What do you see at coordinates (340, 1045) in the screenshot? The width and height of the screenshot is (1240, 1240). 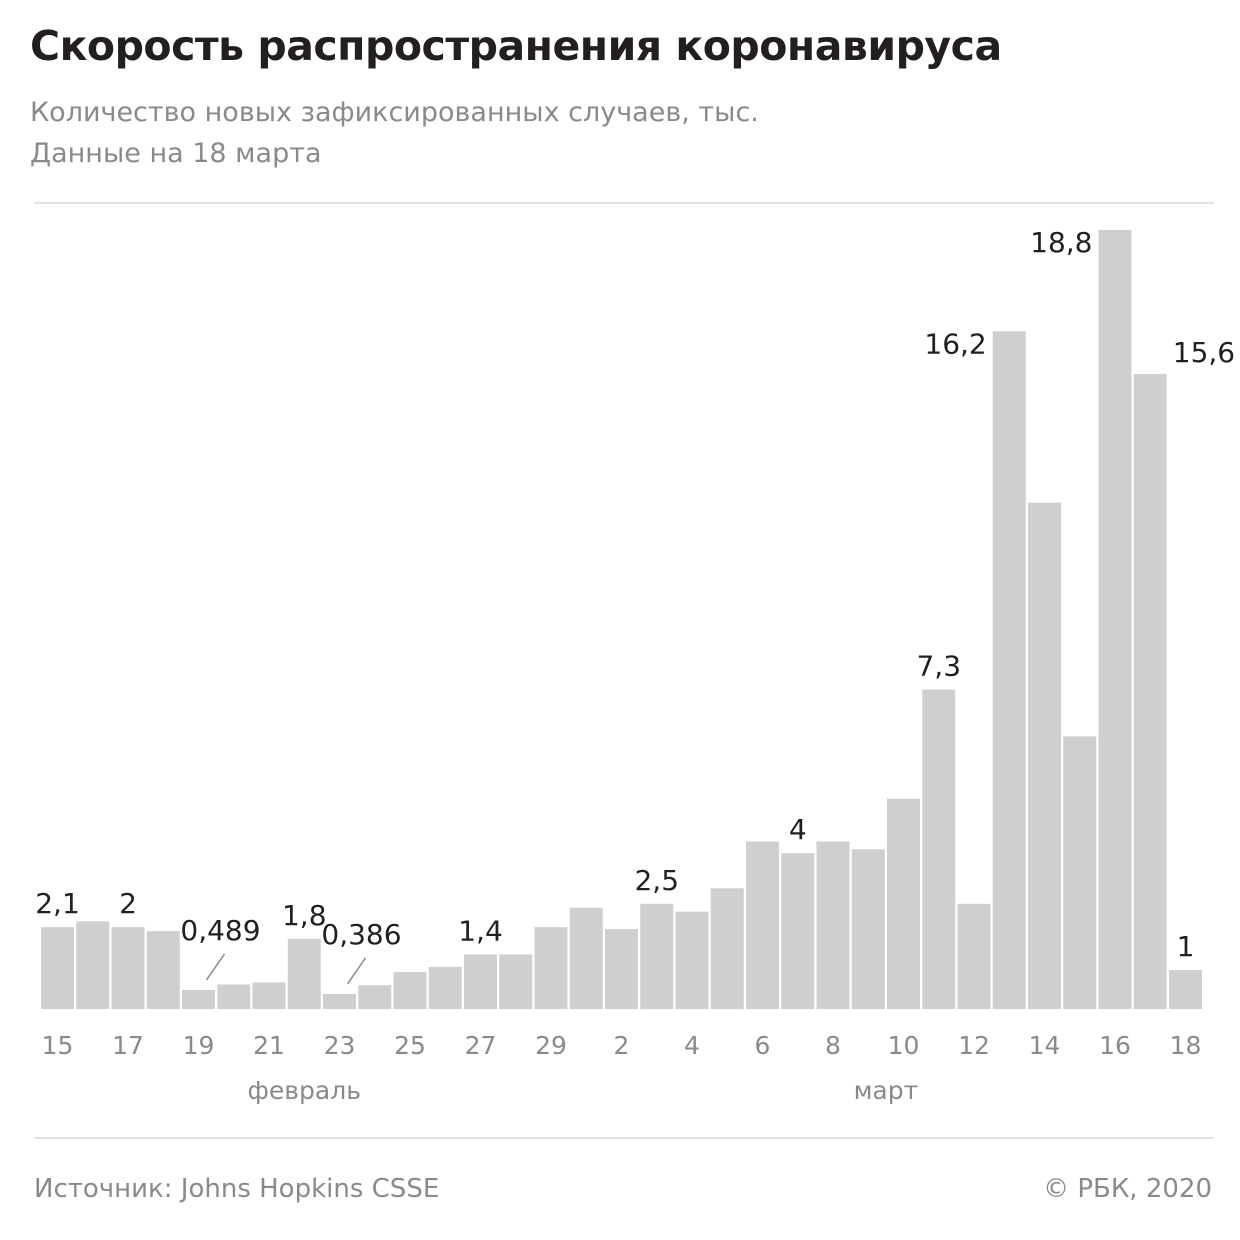 I see `x-tick-label: 23` at bounding box center [340, 1045].